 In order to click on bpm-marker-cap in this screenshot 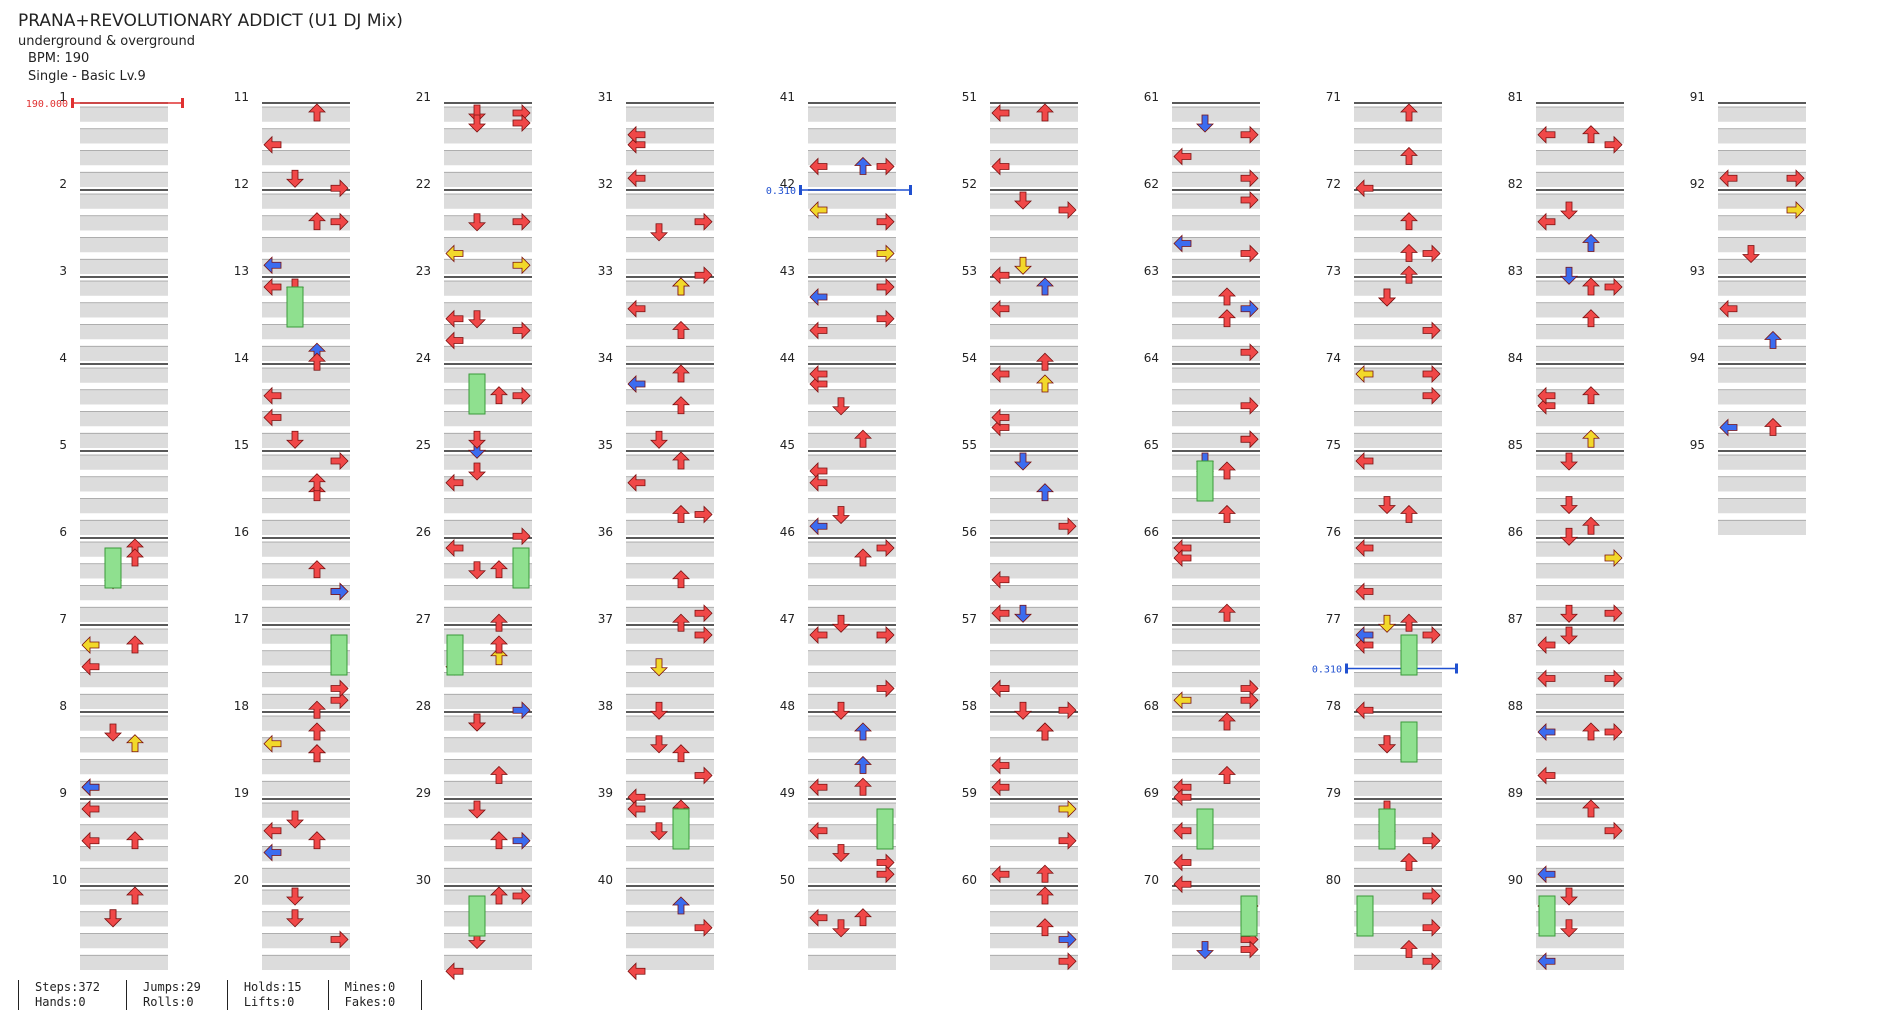, I will do `click(182, 103)`.